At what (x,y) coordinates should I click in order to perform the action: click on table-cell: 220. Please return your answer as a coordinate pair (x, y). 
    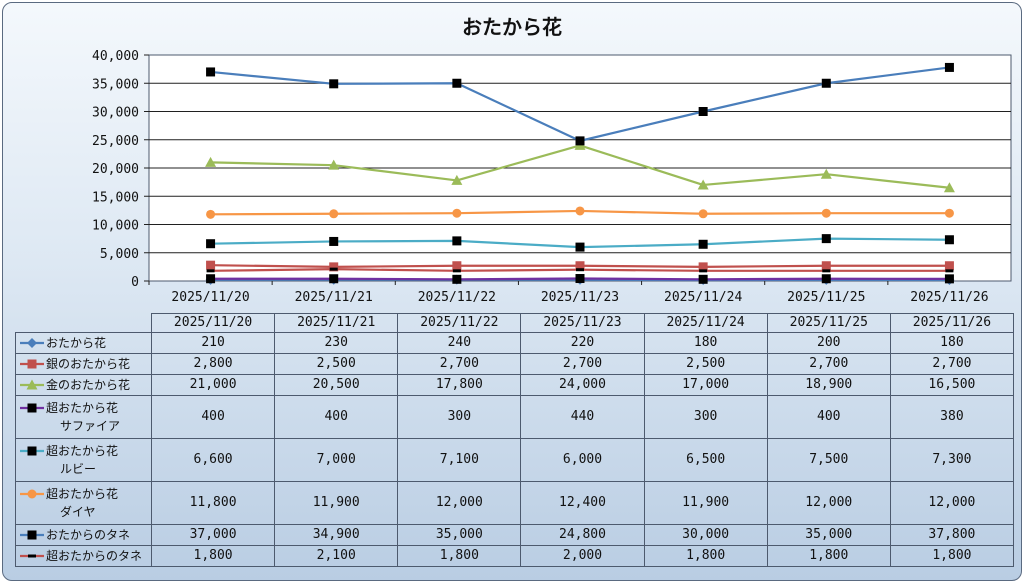
    Looking at the image, I should click on (582, 343).